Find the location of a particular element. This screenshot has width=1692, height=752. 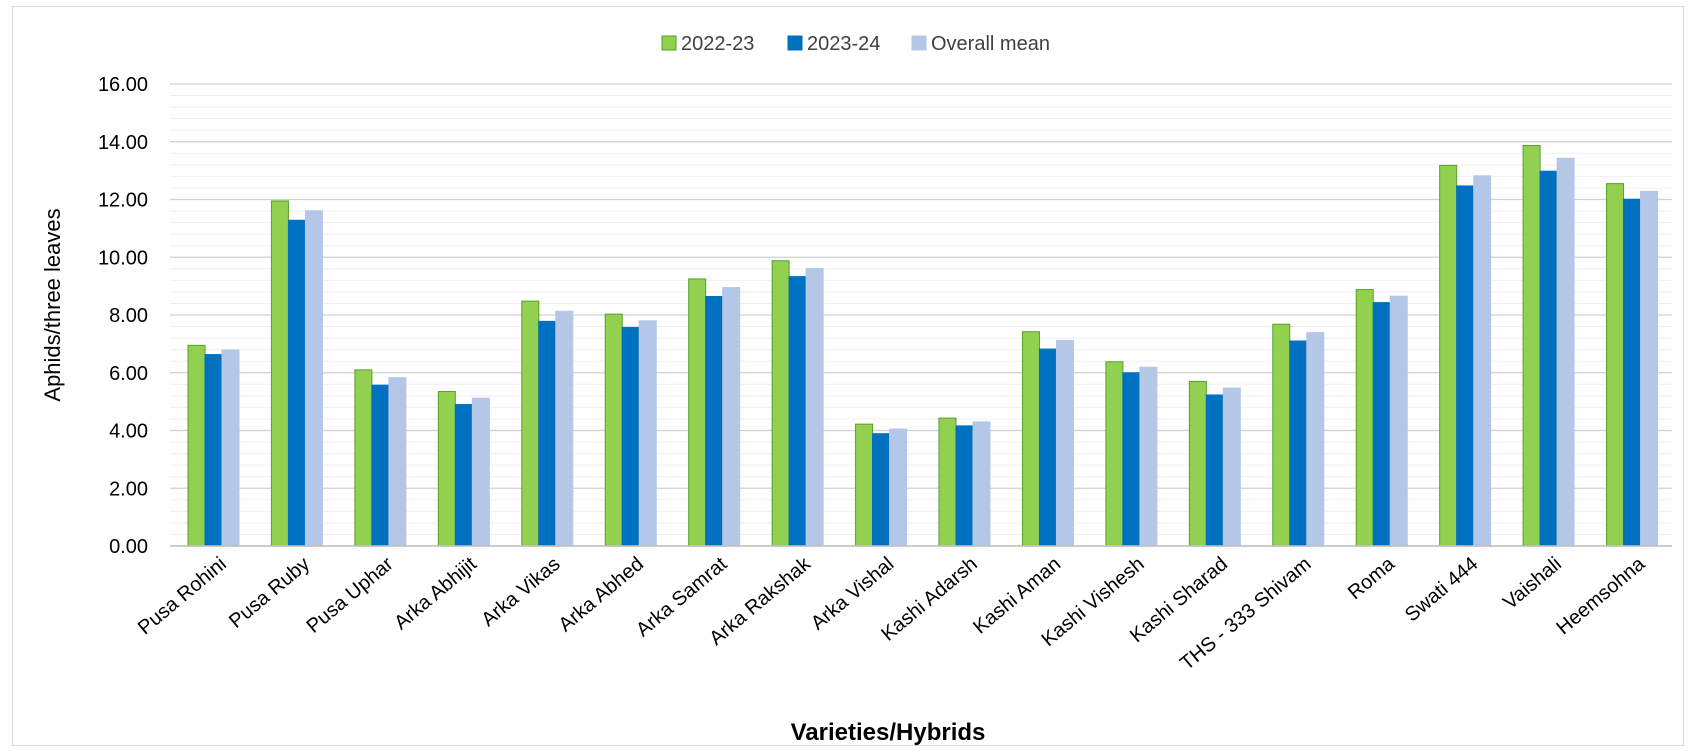

x-axis-title: Varieties/Hybrids is located at coordinates (888, 732).